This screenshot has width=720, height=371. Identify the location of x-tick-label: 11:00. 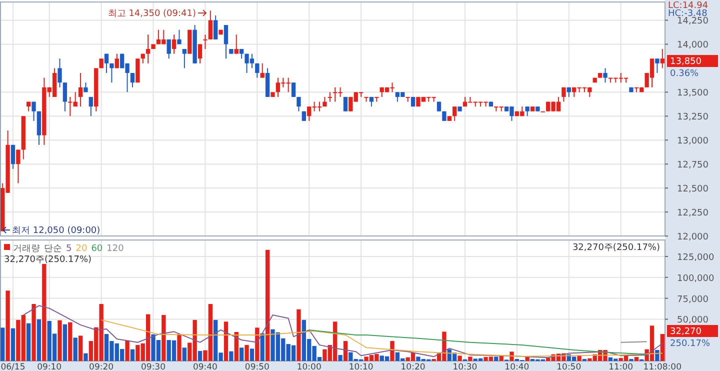
(621, 366).